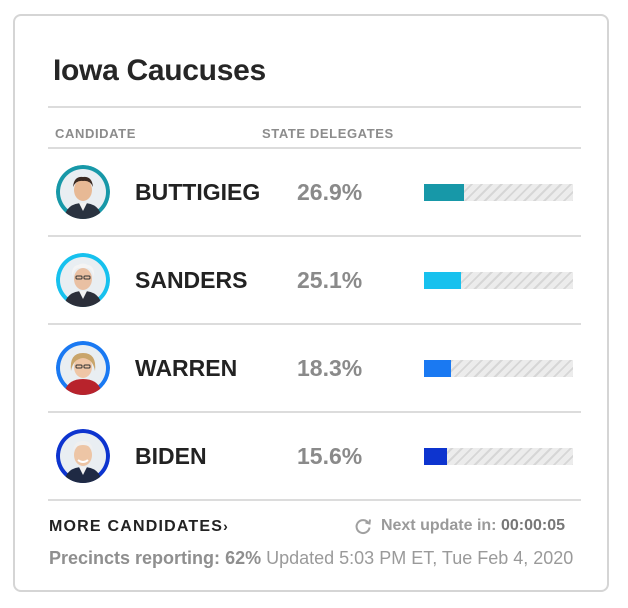 The image size is (628, 608). Describe the element at coordinates (532, 525) in the screenshot. I see `next-update-countdown: 00:00:05` at that location.